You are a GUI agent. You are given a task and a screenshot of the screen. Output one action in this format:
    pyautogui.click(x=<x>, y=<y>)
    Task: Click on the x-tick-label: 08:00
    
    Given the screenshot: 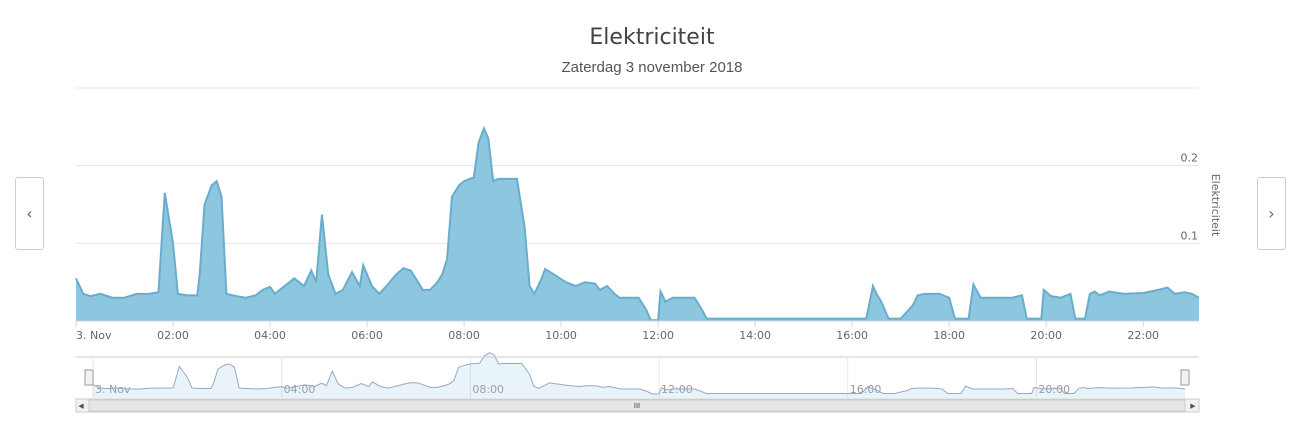 What is the action you would take?
    pyautogui.click(x=464, y=335)
    